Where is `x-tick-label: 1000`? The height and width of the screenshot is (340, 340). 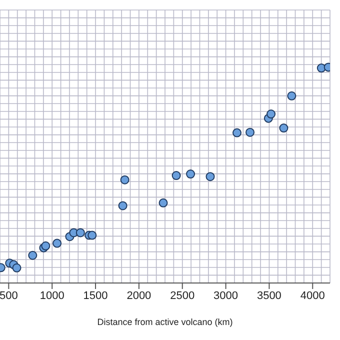
x-tick-label: 1000 is located at coordinates (52, 296).